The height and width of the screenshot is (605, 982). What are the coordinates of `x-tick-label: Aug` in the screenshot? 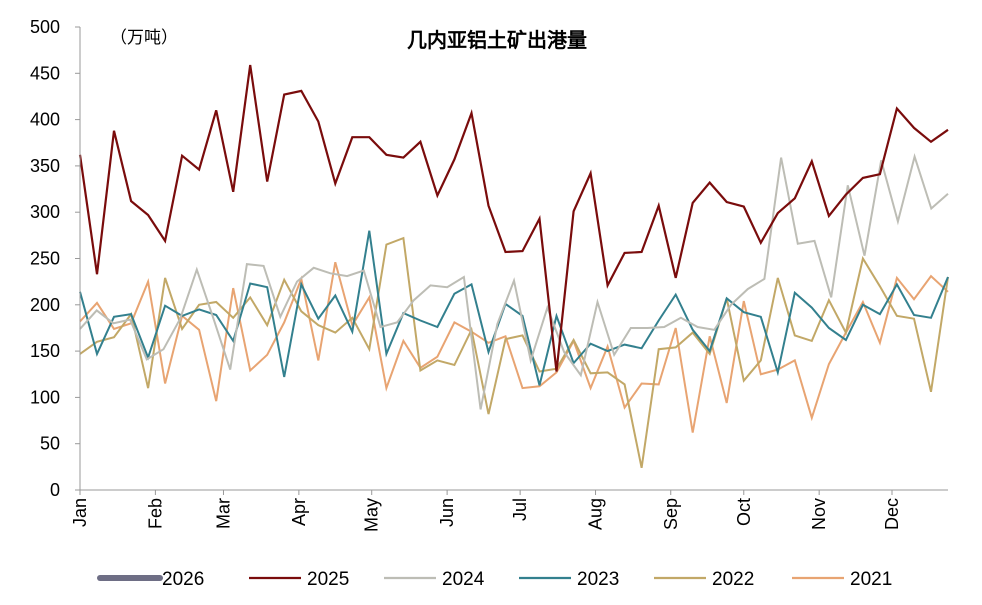 It's located at (596, 514).